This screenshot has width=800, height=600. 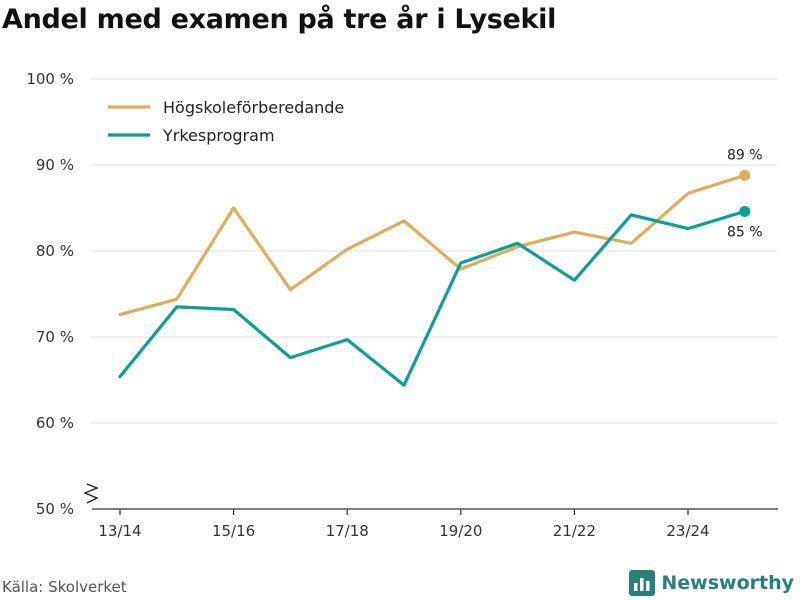 I want to click on x-tick-label: 17/18, so click(x=347, y=531).